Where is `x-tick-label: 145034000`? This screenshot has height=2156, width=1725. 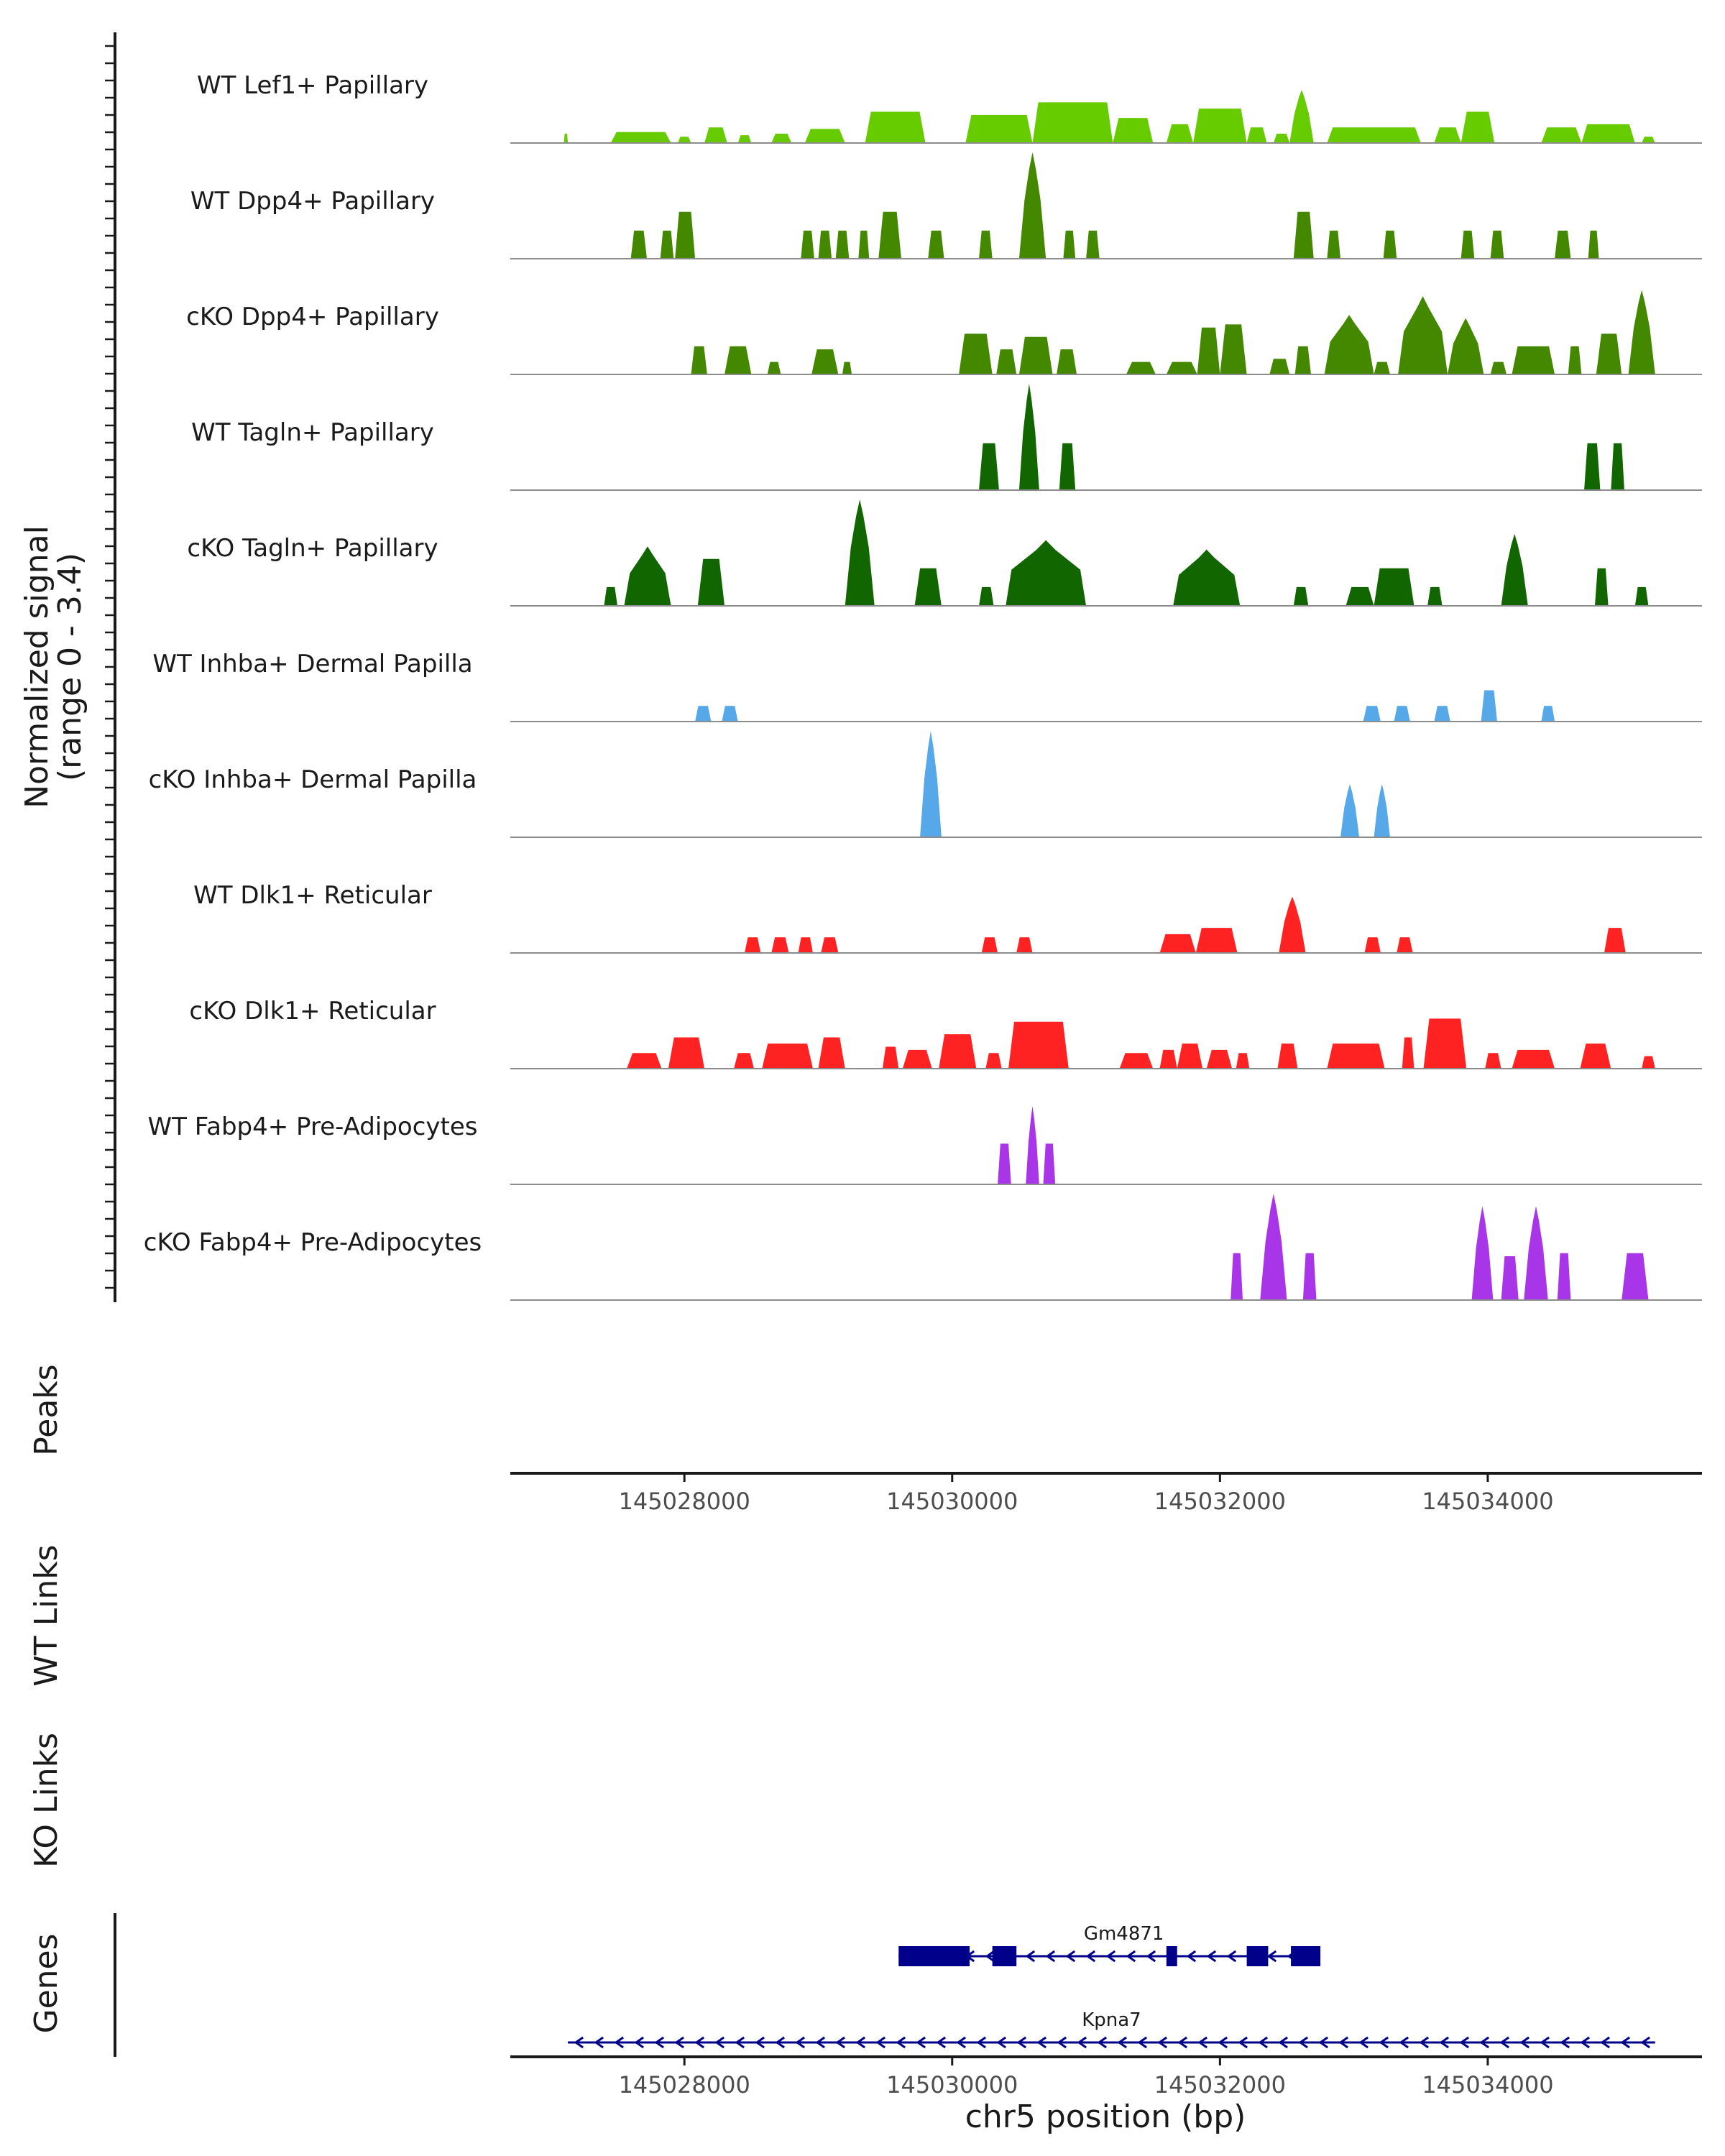
x-tick-label: 145034000 is located at coordinates (1487, 1501).